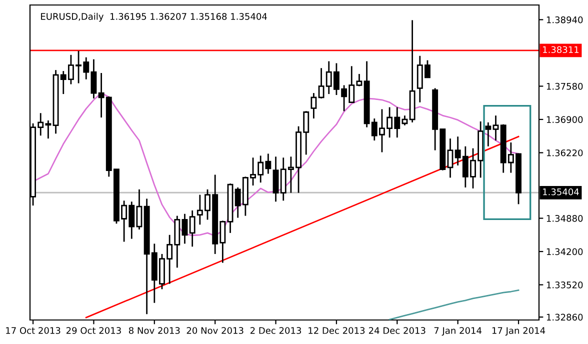 Image resolution: width=588 pixels, height=344 pixels. Describe the element at coordinates (564, 252) in the screenshot. I see `y-tick-label: 1.34200` at that location.